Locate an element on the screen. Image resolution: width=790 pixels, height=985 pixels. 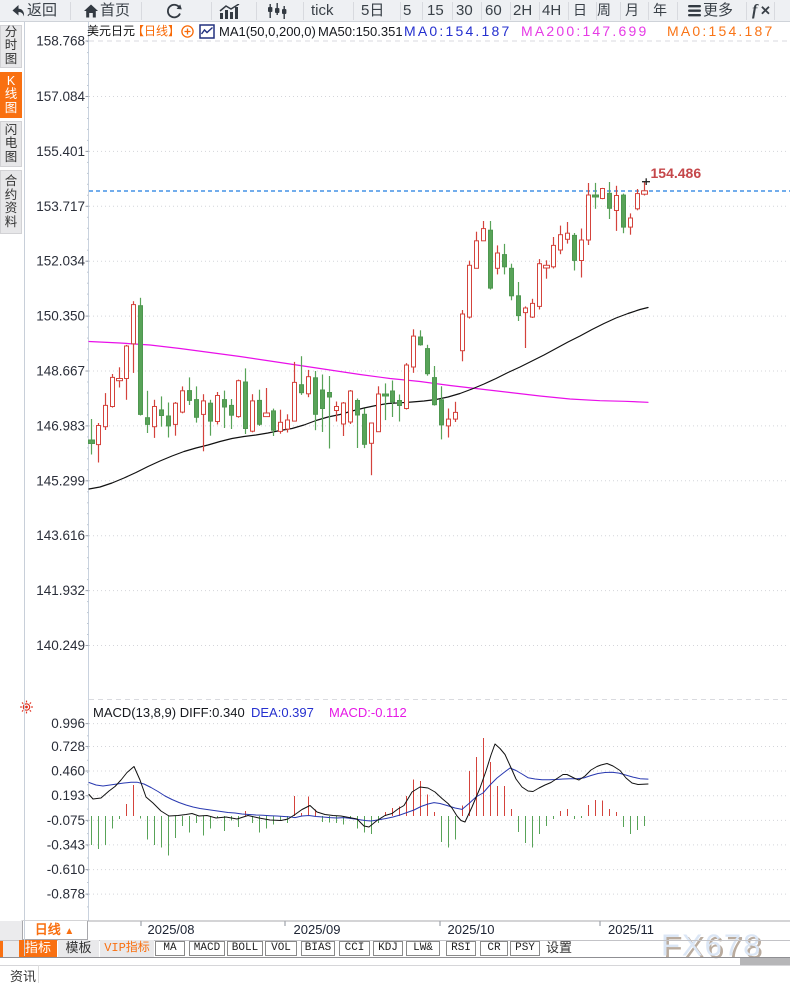
svg-text: 157.084 is located at coordinates (60, 96).